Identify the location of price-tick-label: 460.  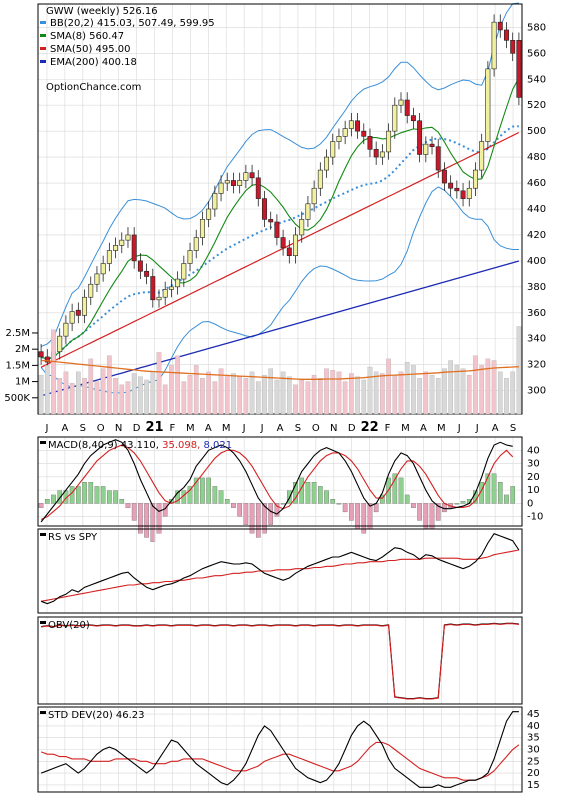
(536, 183).